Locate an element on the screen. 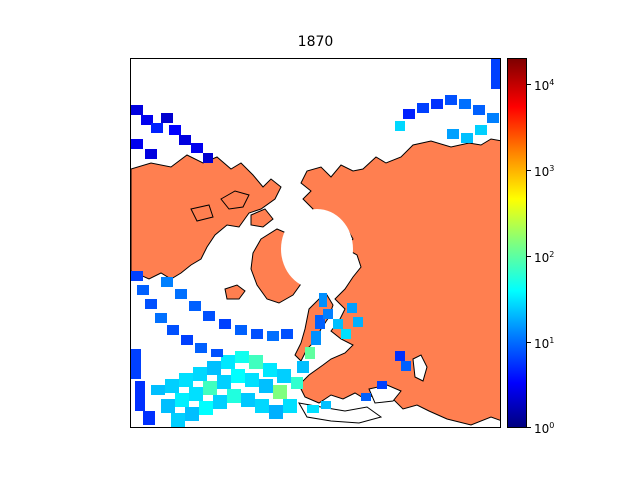  land-iceland is located at coordinates (235, 292).